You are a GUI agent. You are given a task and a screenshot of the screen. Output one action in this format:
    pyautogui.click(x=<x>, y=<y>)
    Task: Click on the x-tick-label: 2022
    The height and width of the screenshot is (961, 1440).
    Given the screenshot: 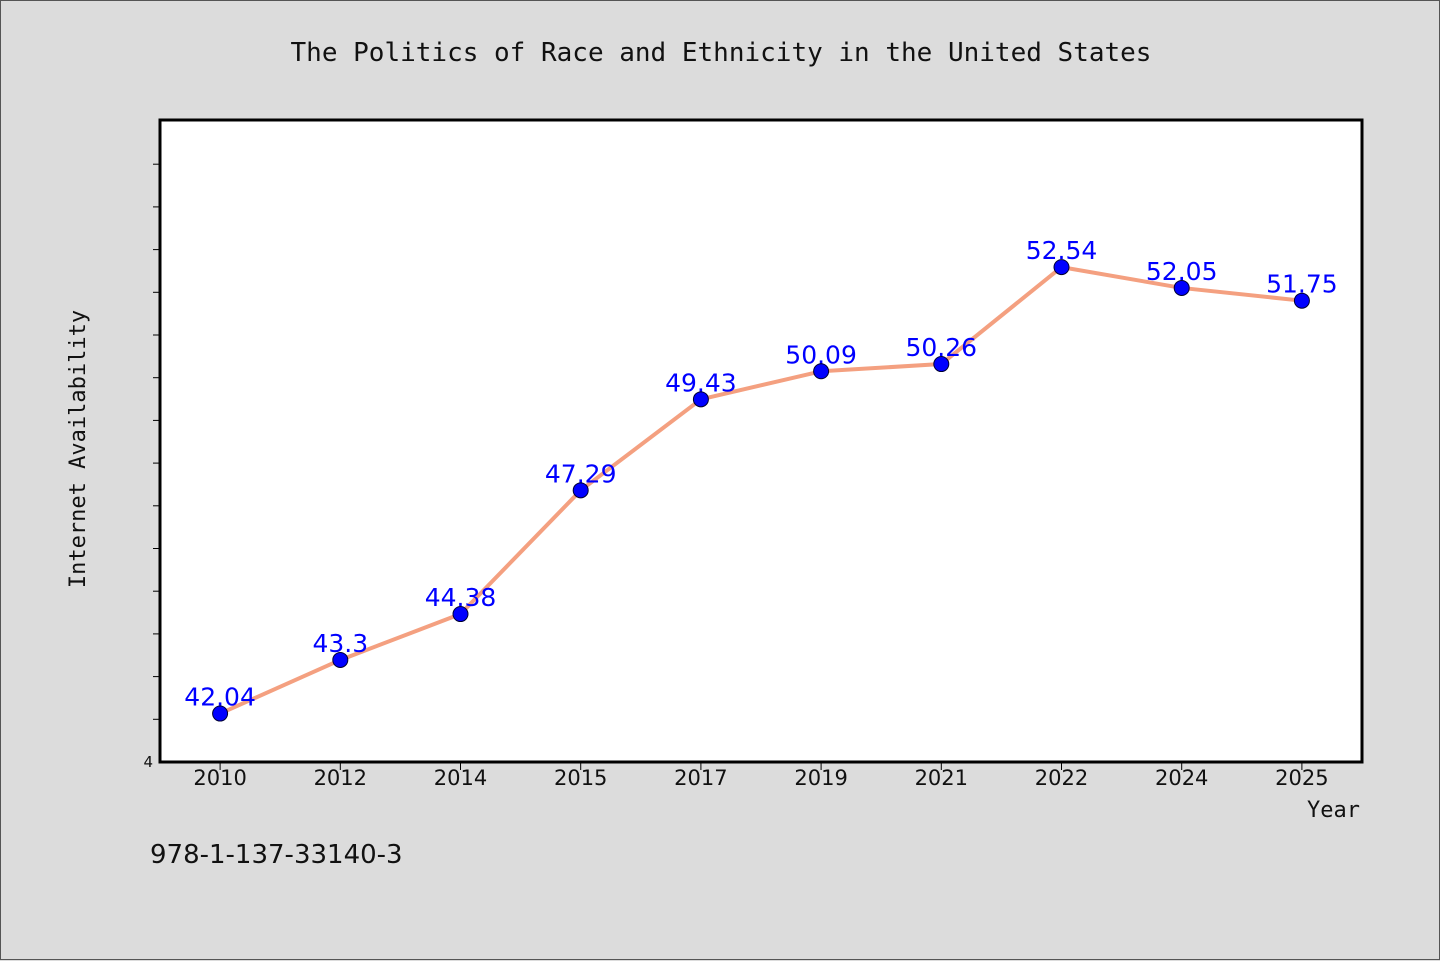 What is the action you would take?
    pyautogui.click(x=1061, y=778)
    